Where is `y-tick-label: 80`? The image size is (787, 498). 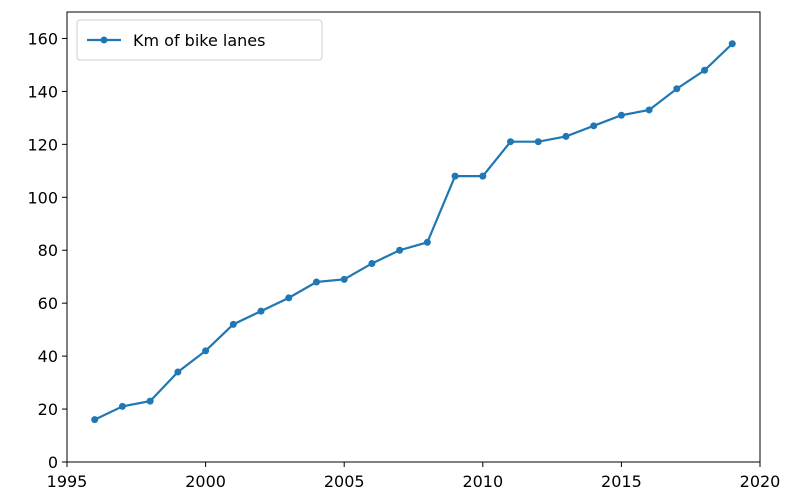 y-tick-label: 80 is located at coordinates (48, 250).